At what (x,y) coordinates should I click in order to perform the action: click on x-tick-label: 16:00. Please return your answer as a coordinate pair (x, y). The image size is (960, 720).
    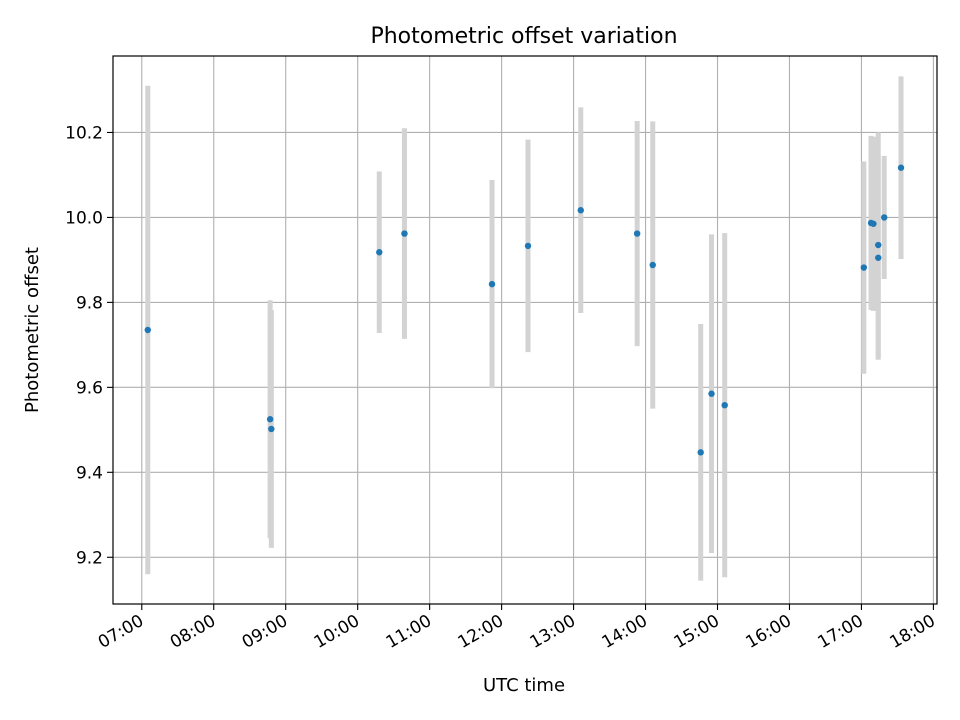
    Looking at the image, I should click on (769, 632).